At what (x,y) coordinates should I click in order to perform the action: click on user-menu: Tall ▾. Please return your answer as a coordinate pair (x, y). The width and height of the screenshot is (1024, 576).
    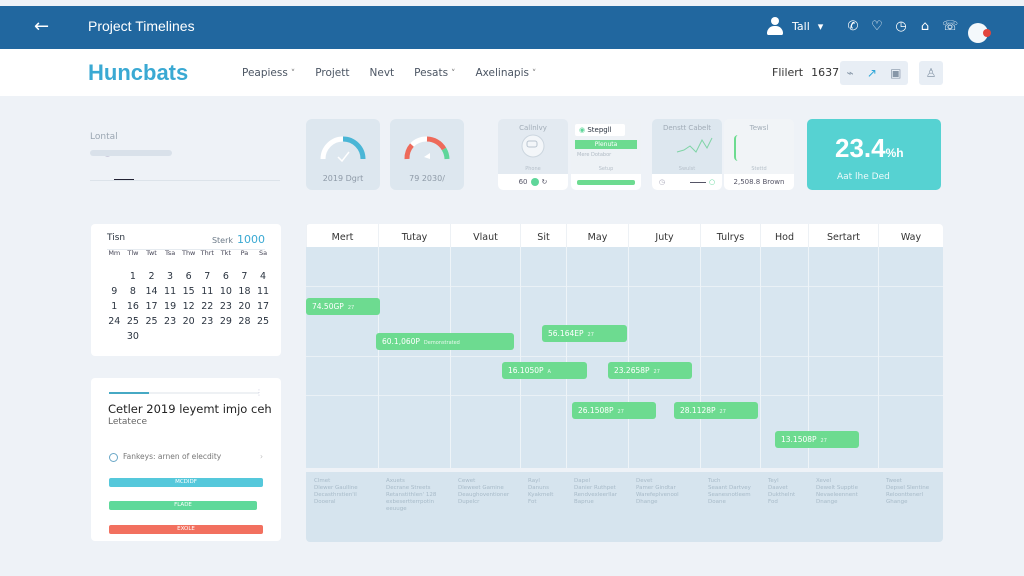
    Looking at the image, I should click on (794, 26).